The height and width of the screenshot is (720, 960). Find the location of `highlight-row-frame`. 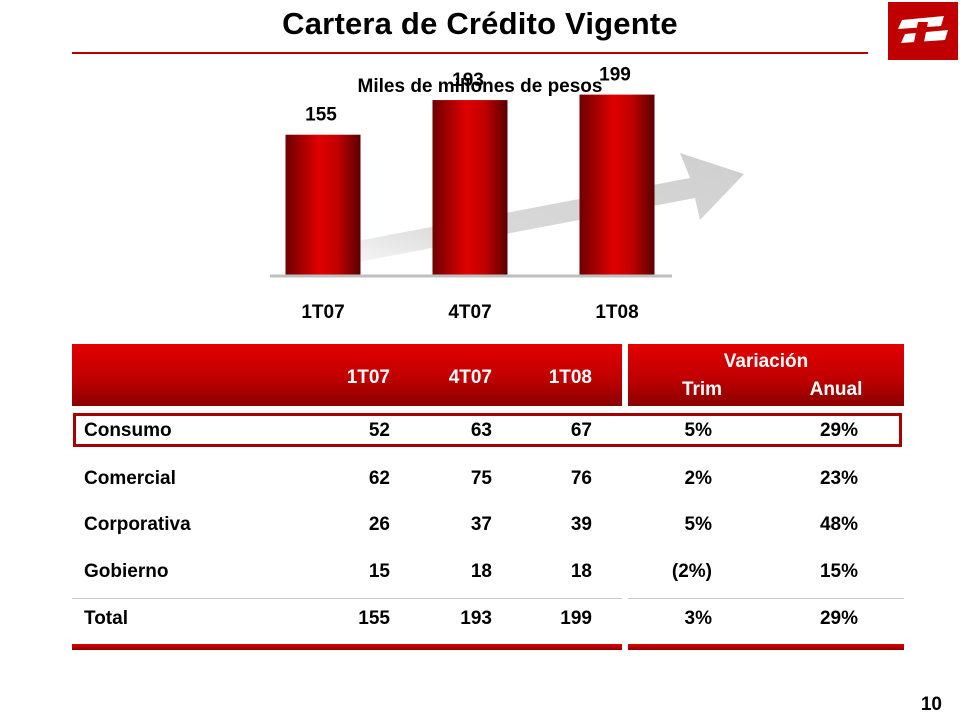

highlight-row-frame is located at coordinates (487, 430).